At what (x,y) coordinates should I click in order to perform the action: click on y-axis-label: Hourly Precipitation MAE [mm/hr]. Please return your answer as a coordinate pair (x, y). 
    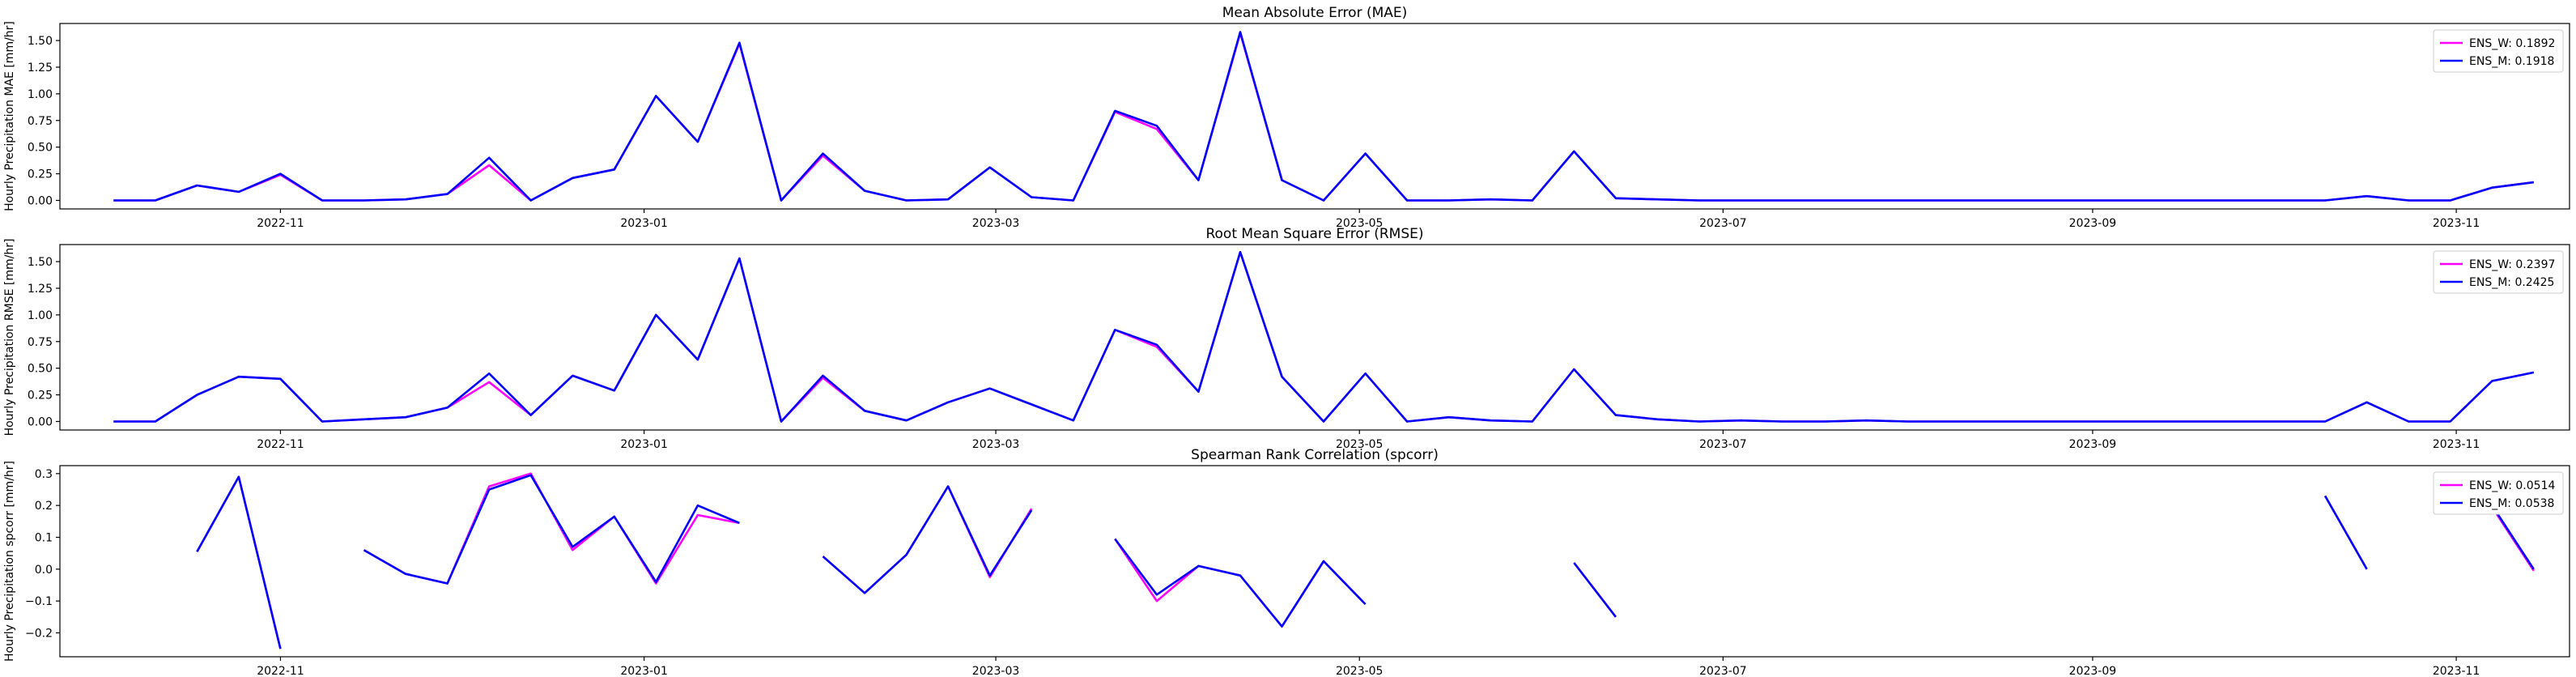
    Looking at the image, I should click on (9, 116).